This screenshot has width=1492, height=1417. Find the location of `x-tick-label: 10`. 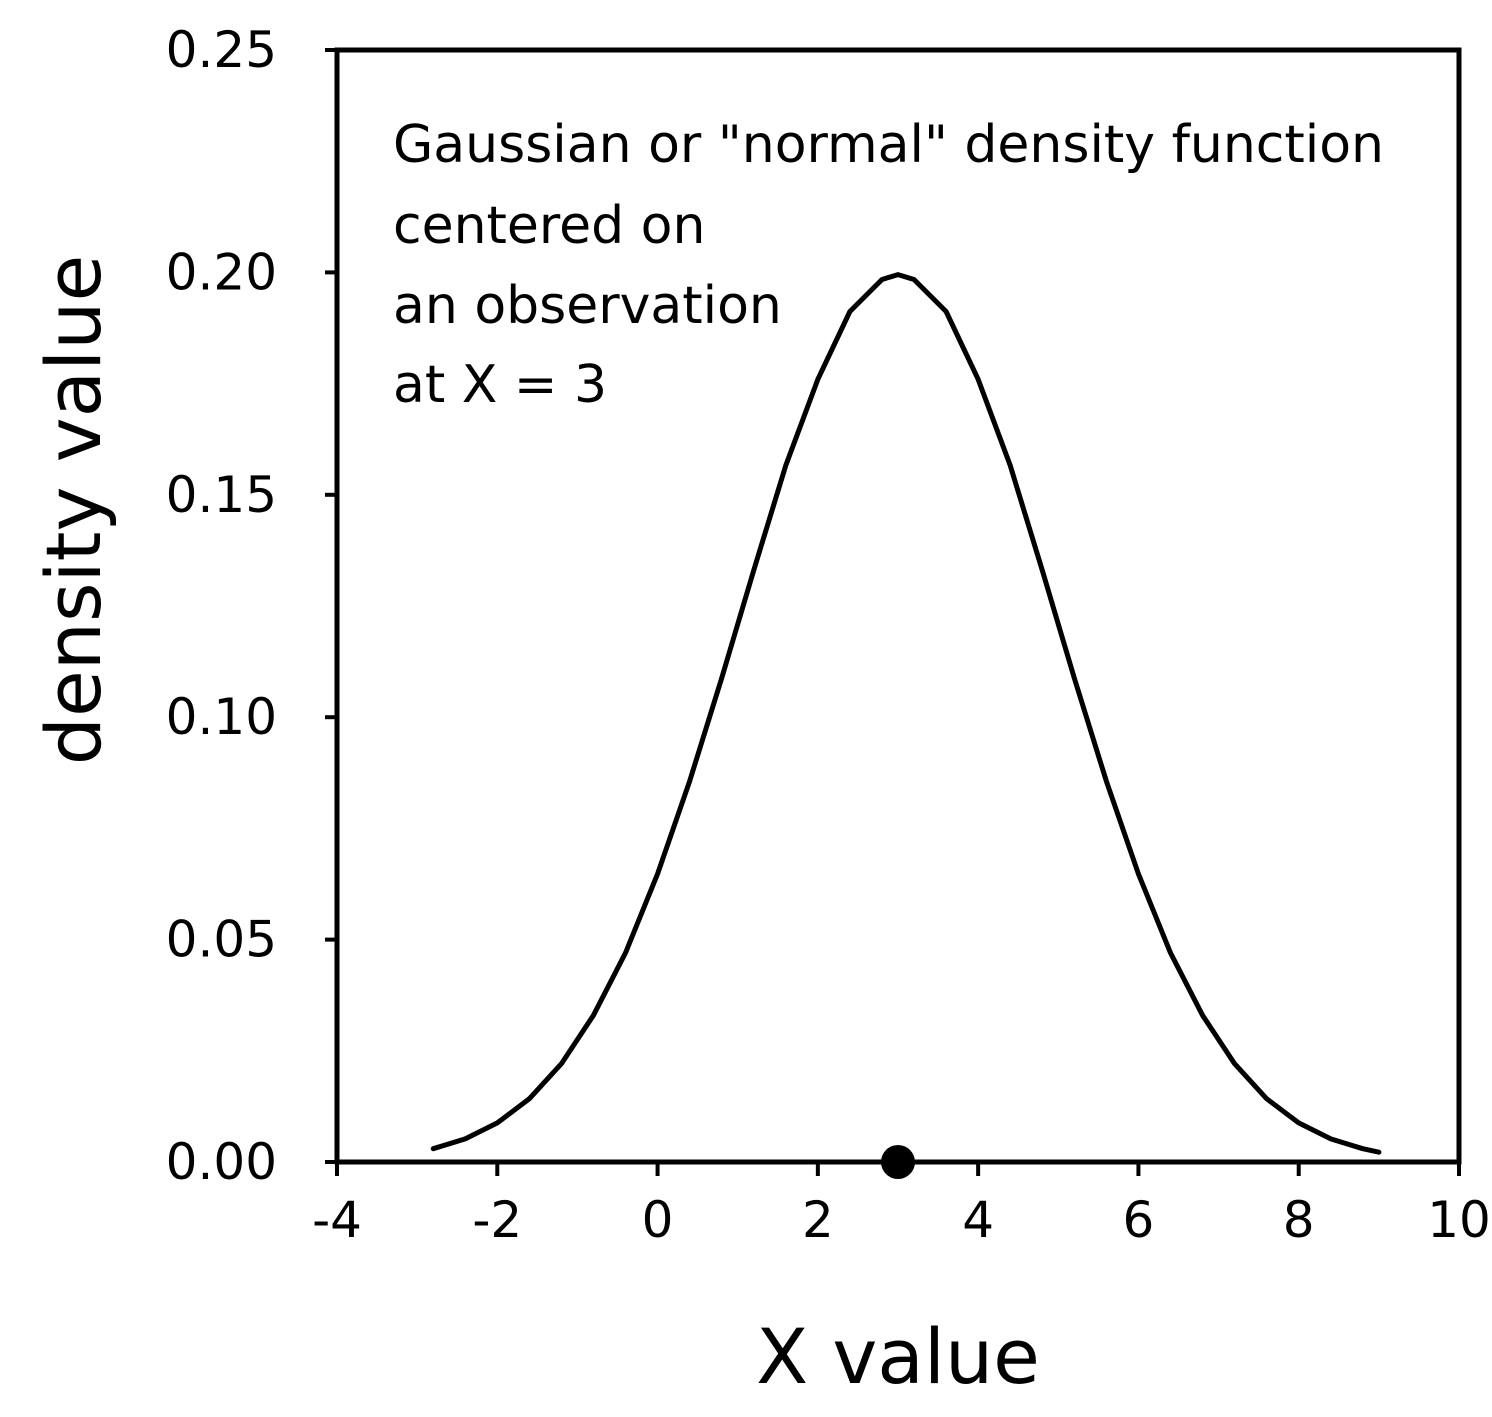

x-tick-label: 10 is located at coordinates (1459, 1220).